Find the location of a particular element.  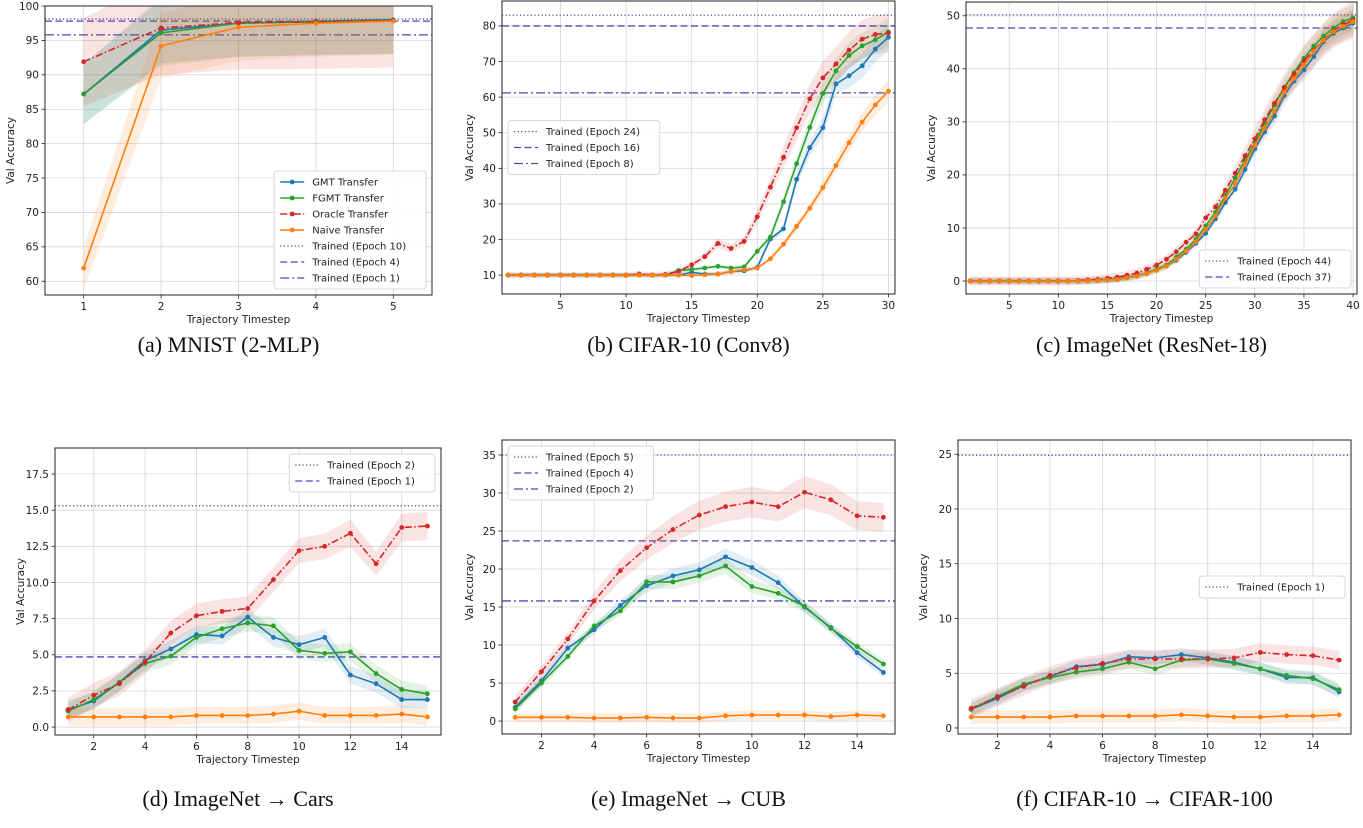

y-tick-label: 85 is located at coordinates (32, 110).